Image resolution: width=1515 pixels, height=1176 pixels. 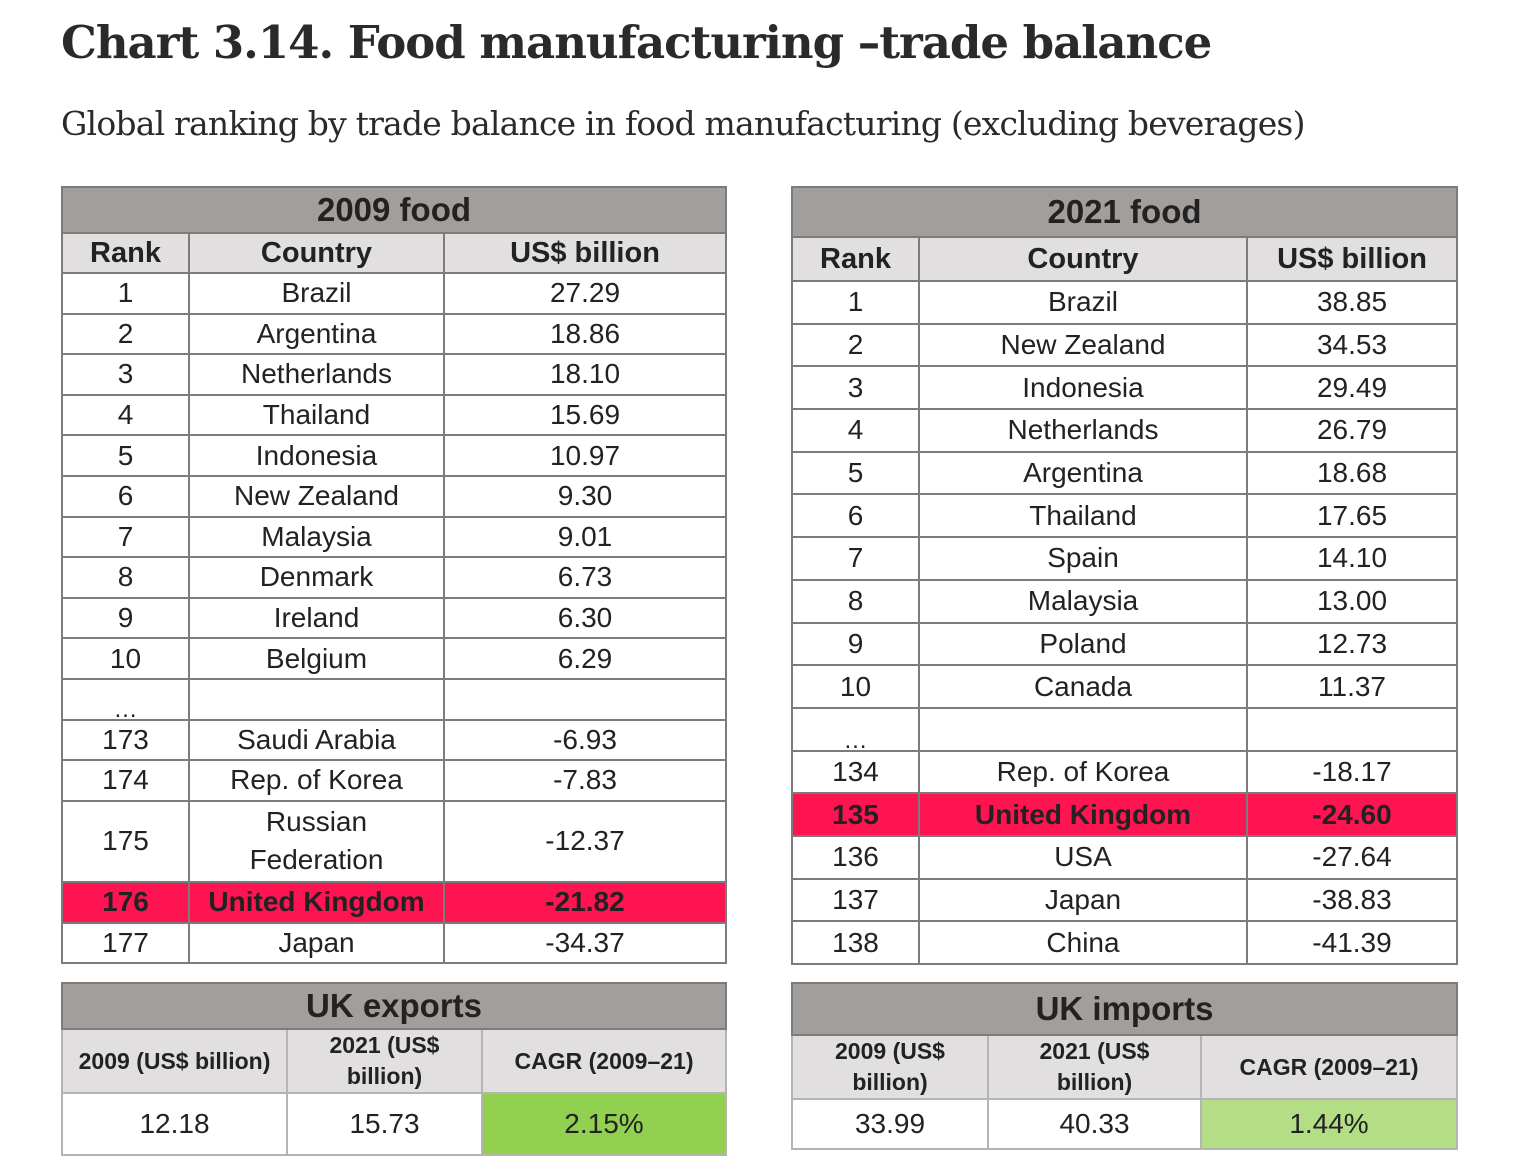 I want to click on table-row: 3 Indonesia 29.49, so click(x=1124, y=388).